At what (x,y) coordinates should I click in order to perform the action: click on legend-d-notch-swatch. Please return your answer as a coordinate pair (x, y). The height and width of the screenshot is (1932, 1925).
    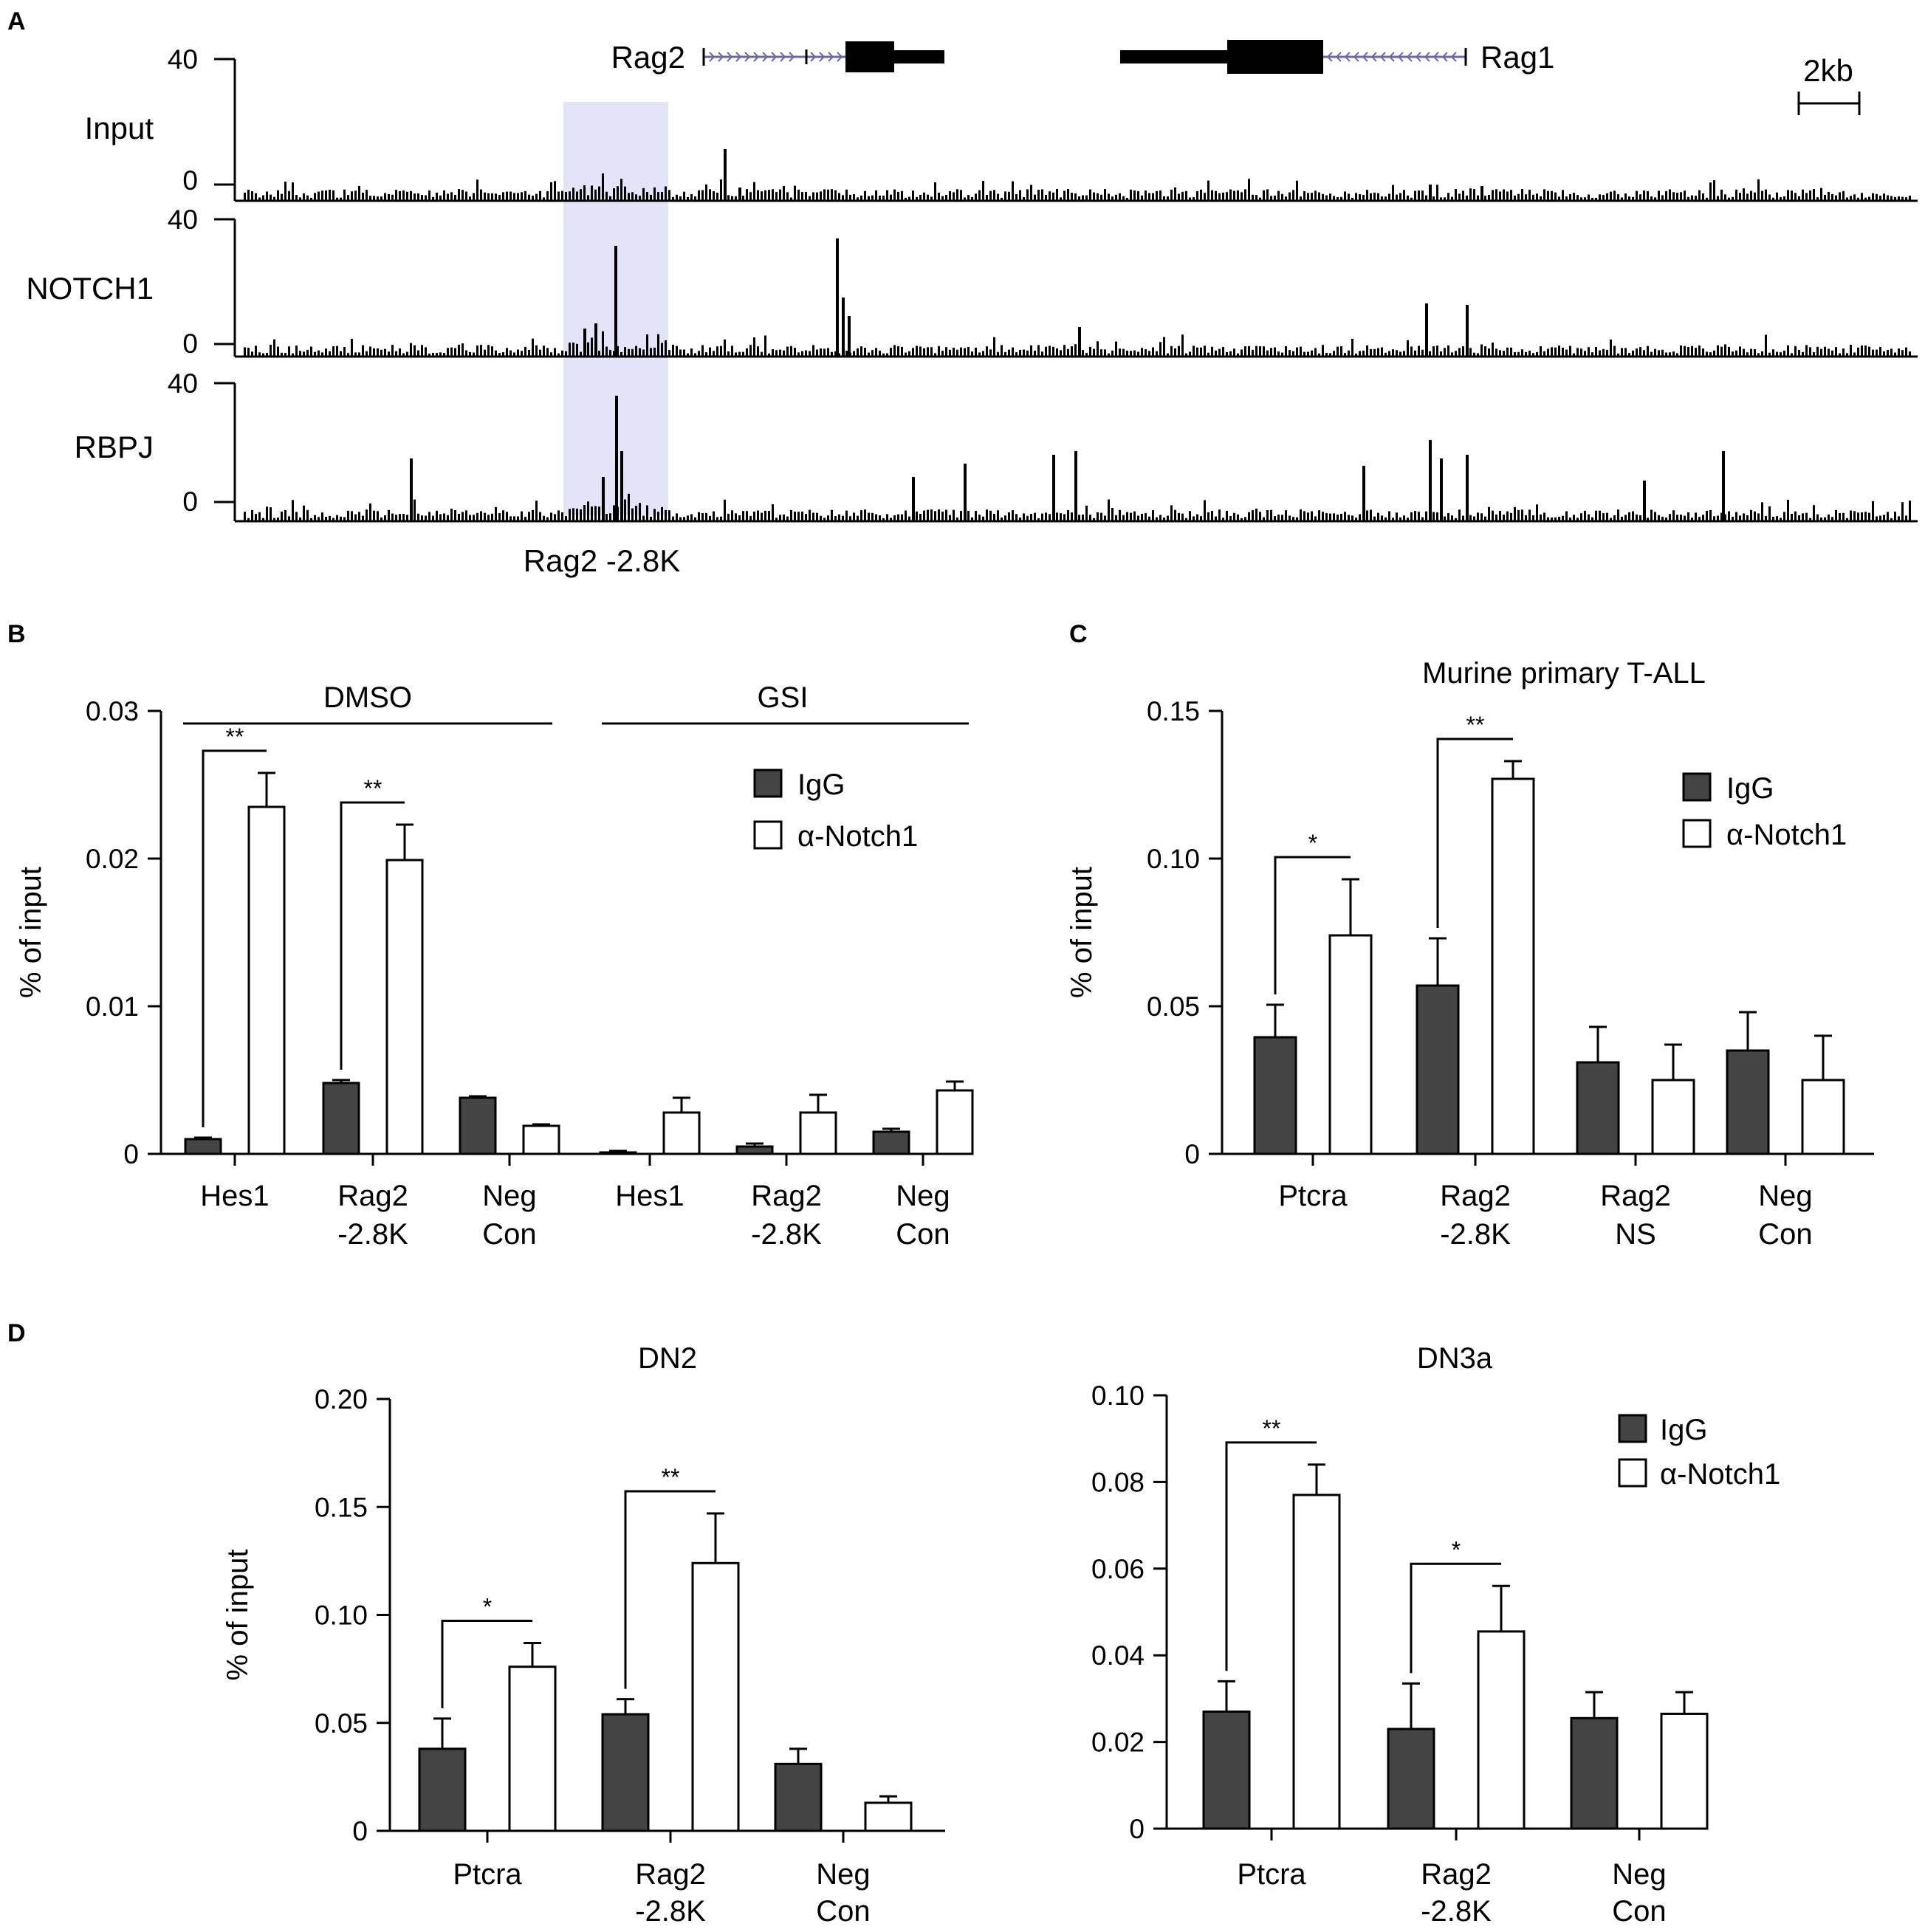
    Looking at the image, I should click on (1632, 1473).